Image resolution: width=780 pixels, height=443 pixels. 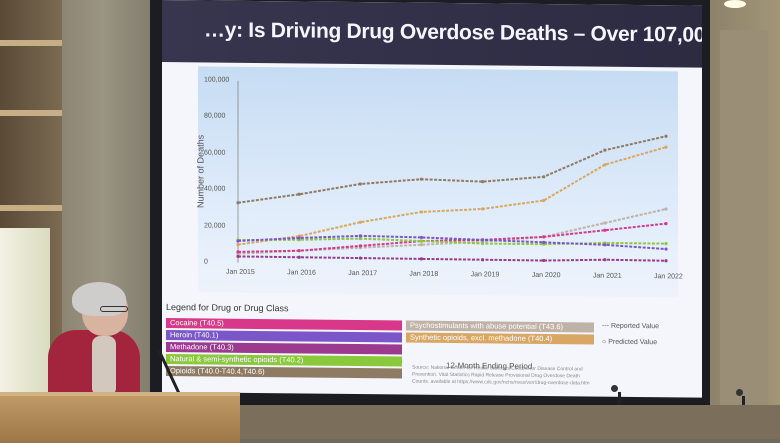 What do you see at coordinates (284, 324) in the screenshot?
I see `legend-entry: Cocaine (T40.5)` at bounding box center [284, 324].